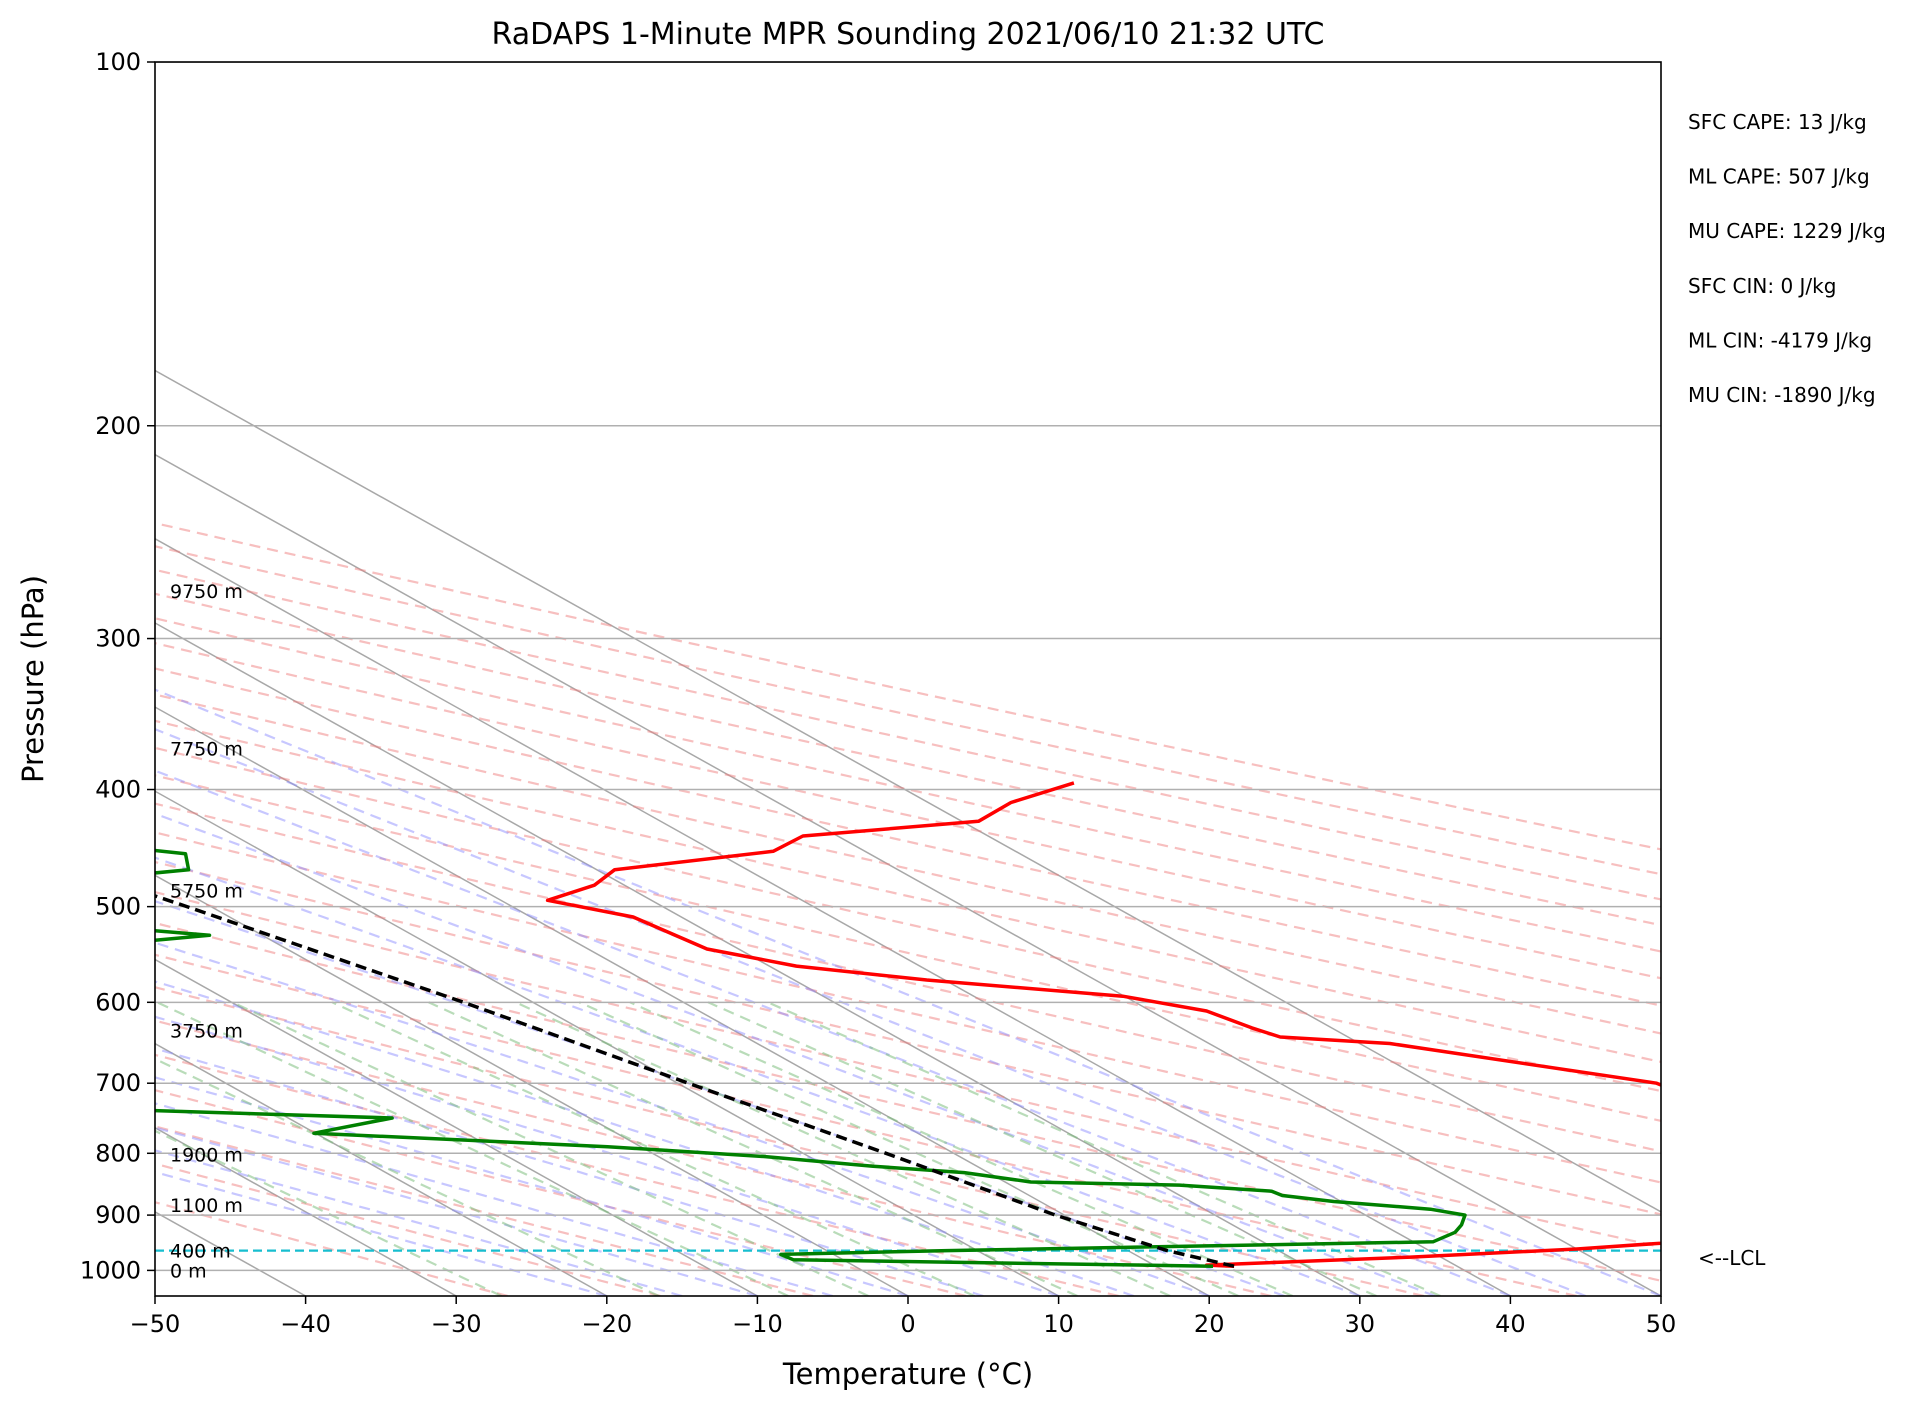  Describe the element at coordinates (118, 426) in the screenshot. I see `y-tick-label: 200` at that location.